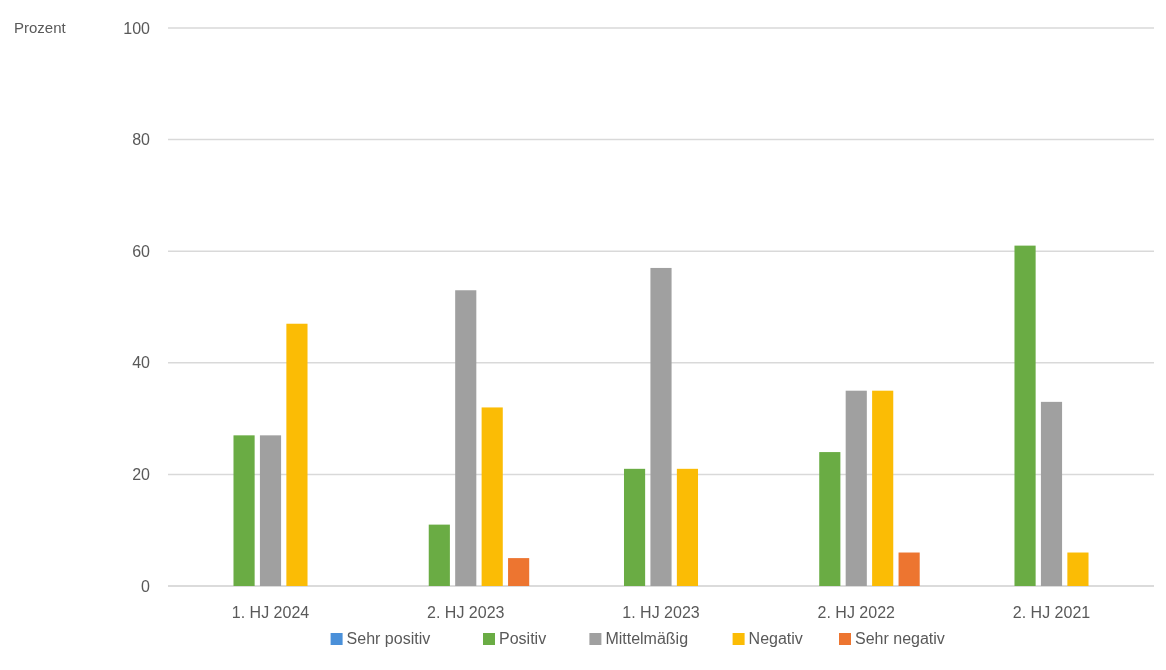 This screenshot has height=670, width=1166. I want to click on x-tick-label: 2. HJ 2023, so click(466, 612).